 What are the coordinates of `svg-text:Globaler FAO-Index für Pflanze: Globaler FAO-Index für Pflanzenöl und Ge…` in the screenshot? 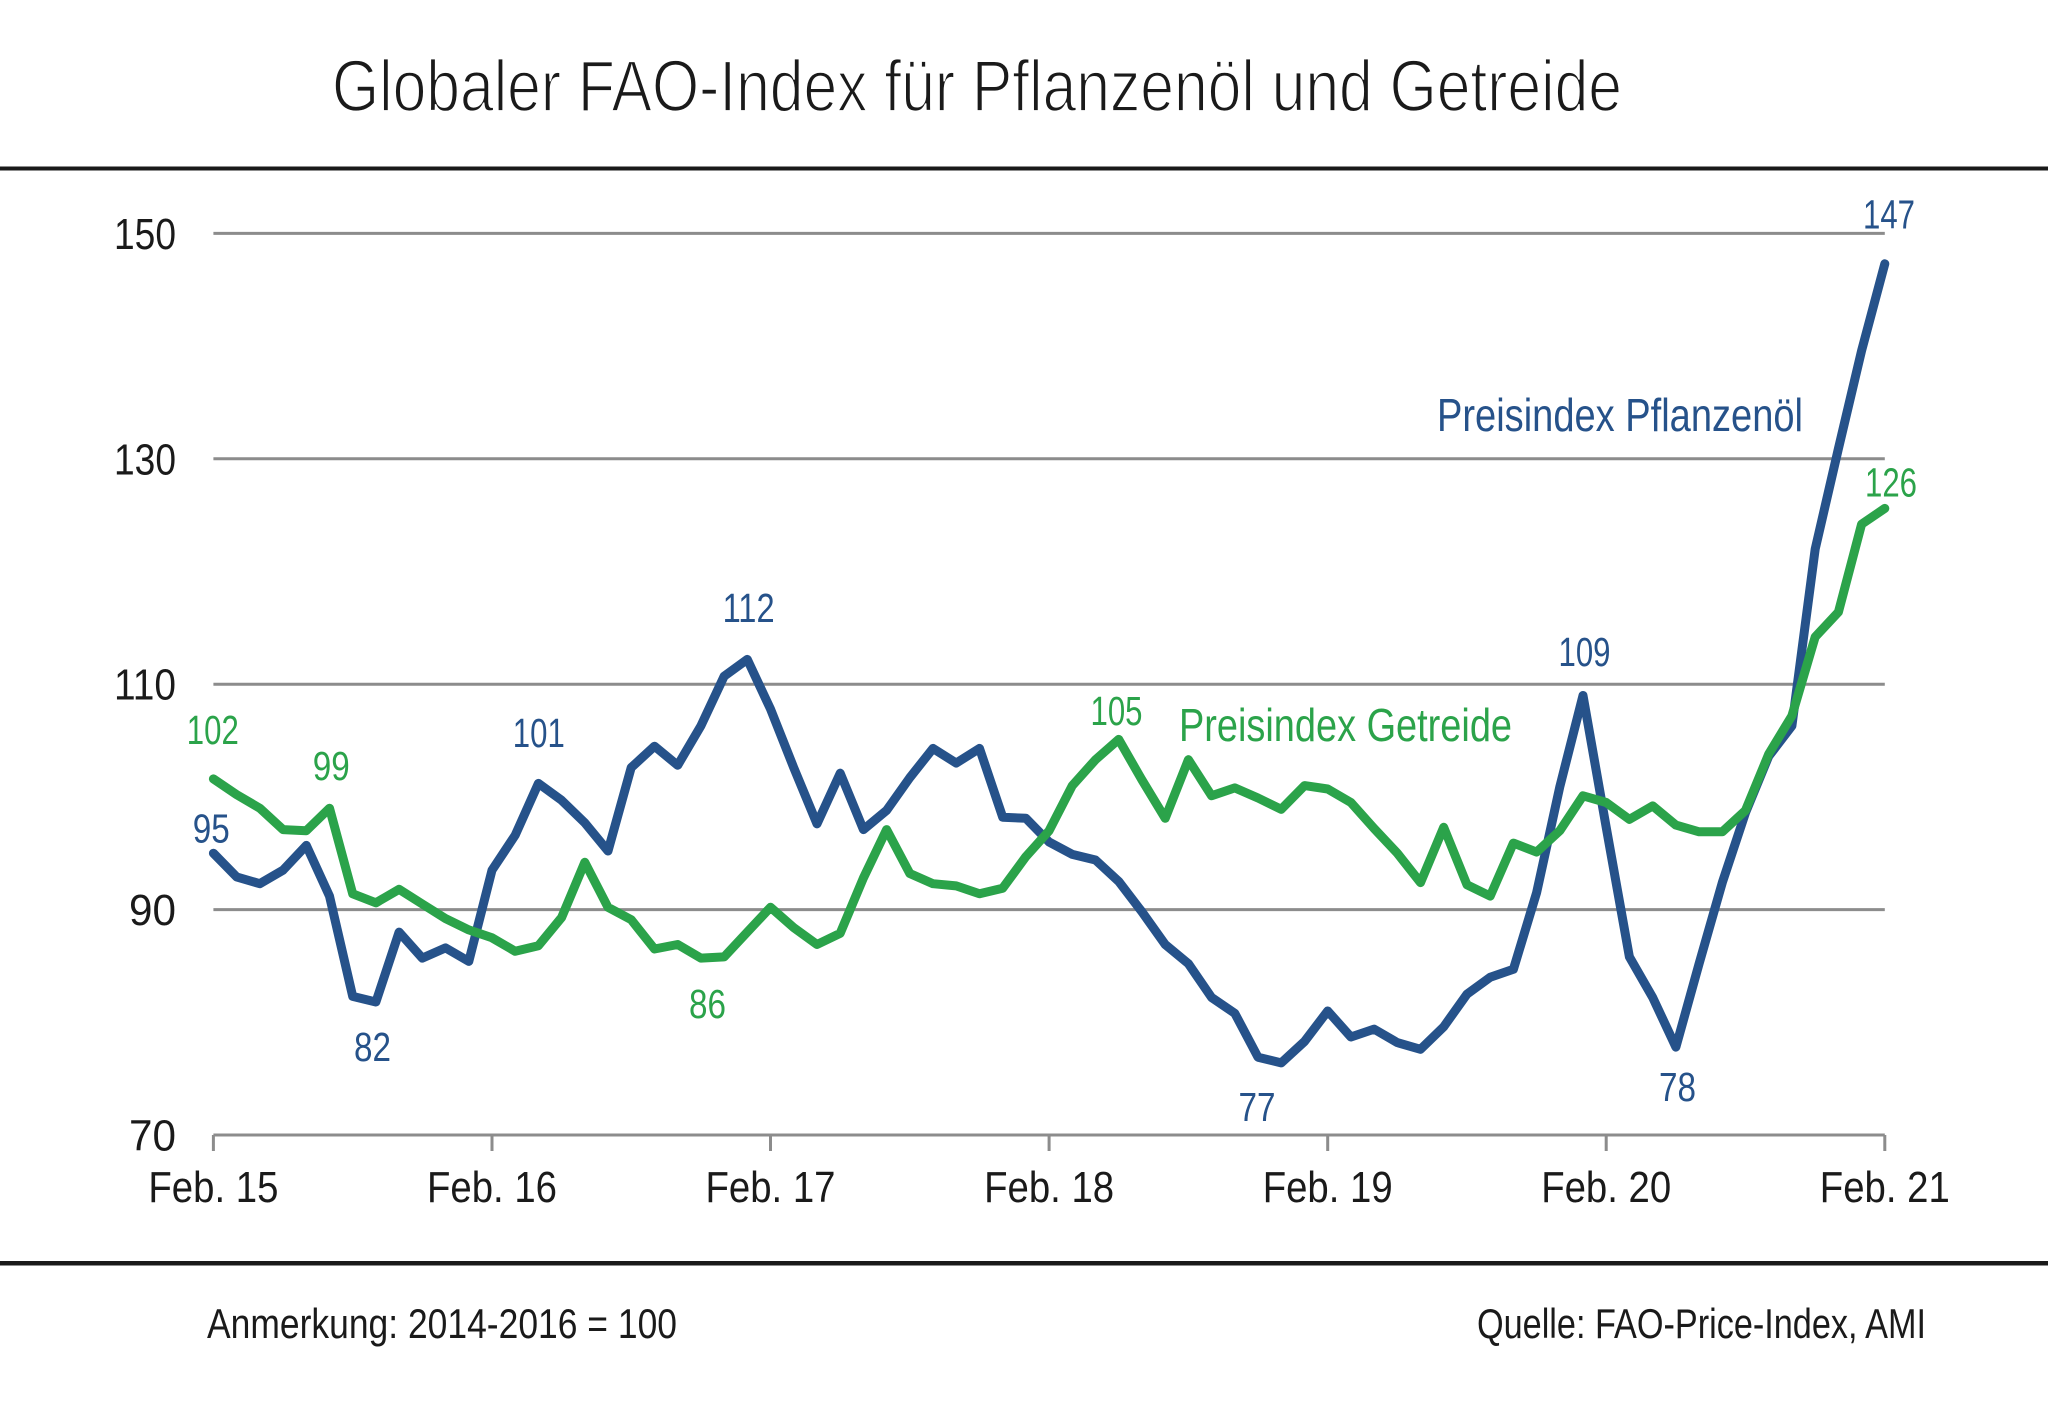 It's located at (977, 87).